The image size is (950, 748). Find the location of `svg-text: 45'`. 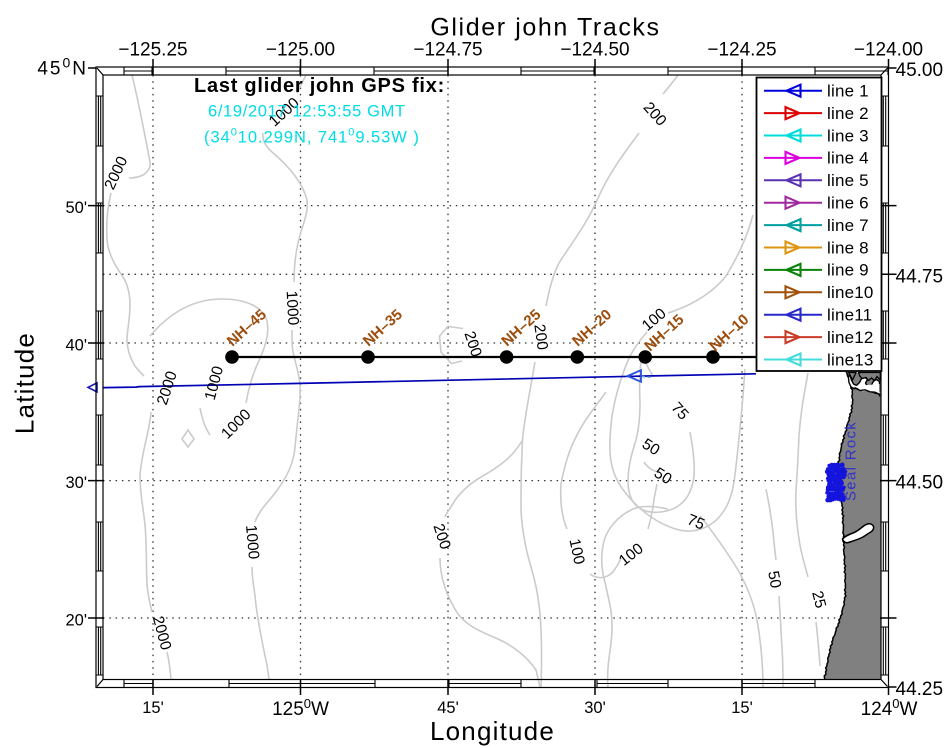

svg-text: 45' is located at coordinates (448, 708).